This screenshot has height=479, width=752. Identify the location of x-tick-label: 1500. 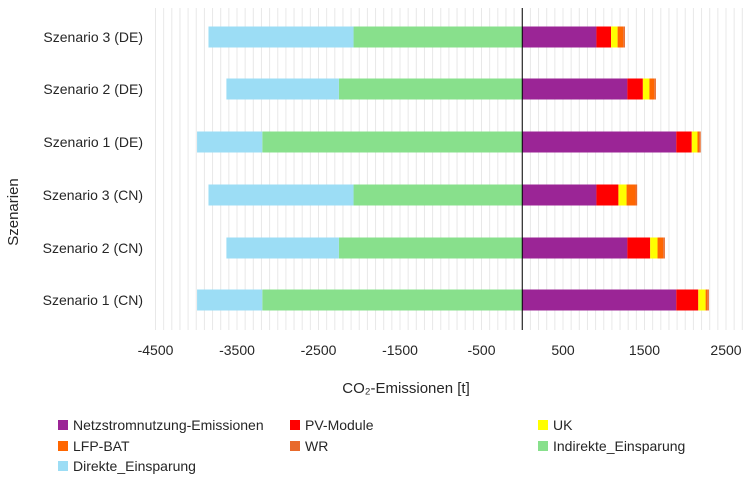
(644, 350).